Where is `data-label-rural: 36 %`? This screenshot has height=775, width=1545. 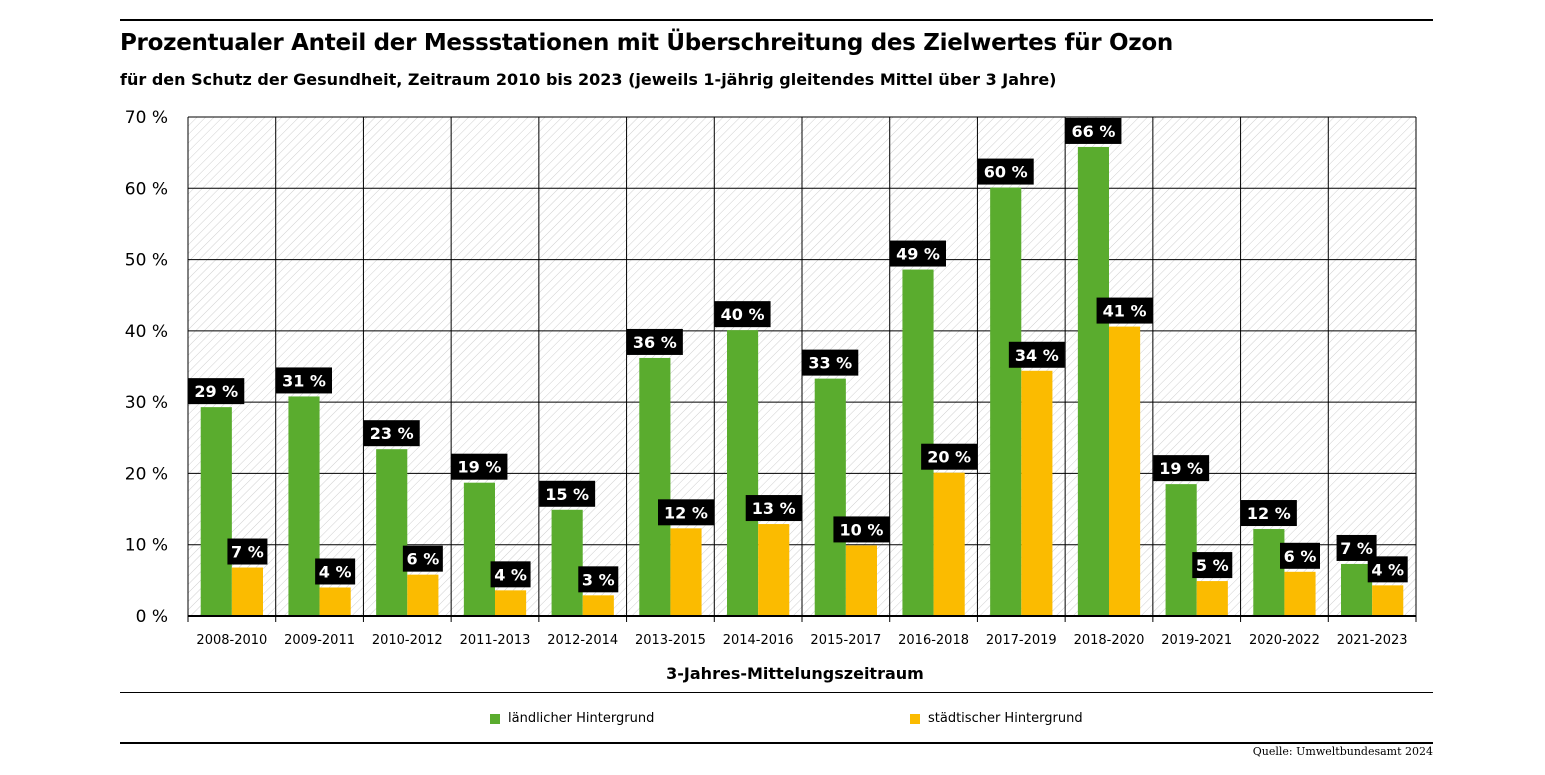 data-label-rural: 36 % is located at coordinates (655, 342).